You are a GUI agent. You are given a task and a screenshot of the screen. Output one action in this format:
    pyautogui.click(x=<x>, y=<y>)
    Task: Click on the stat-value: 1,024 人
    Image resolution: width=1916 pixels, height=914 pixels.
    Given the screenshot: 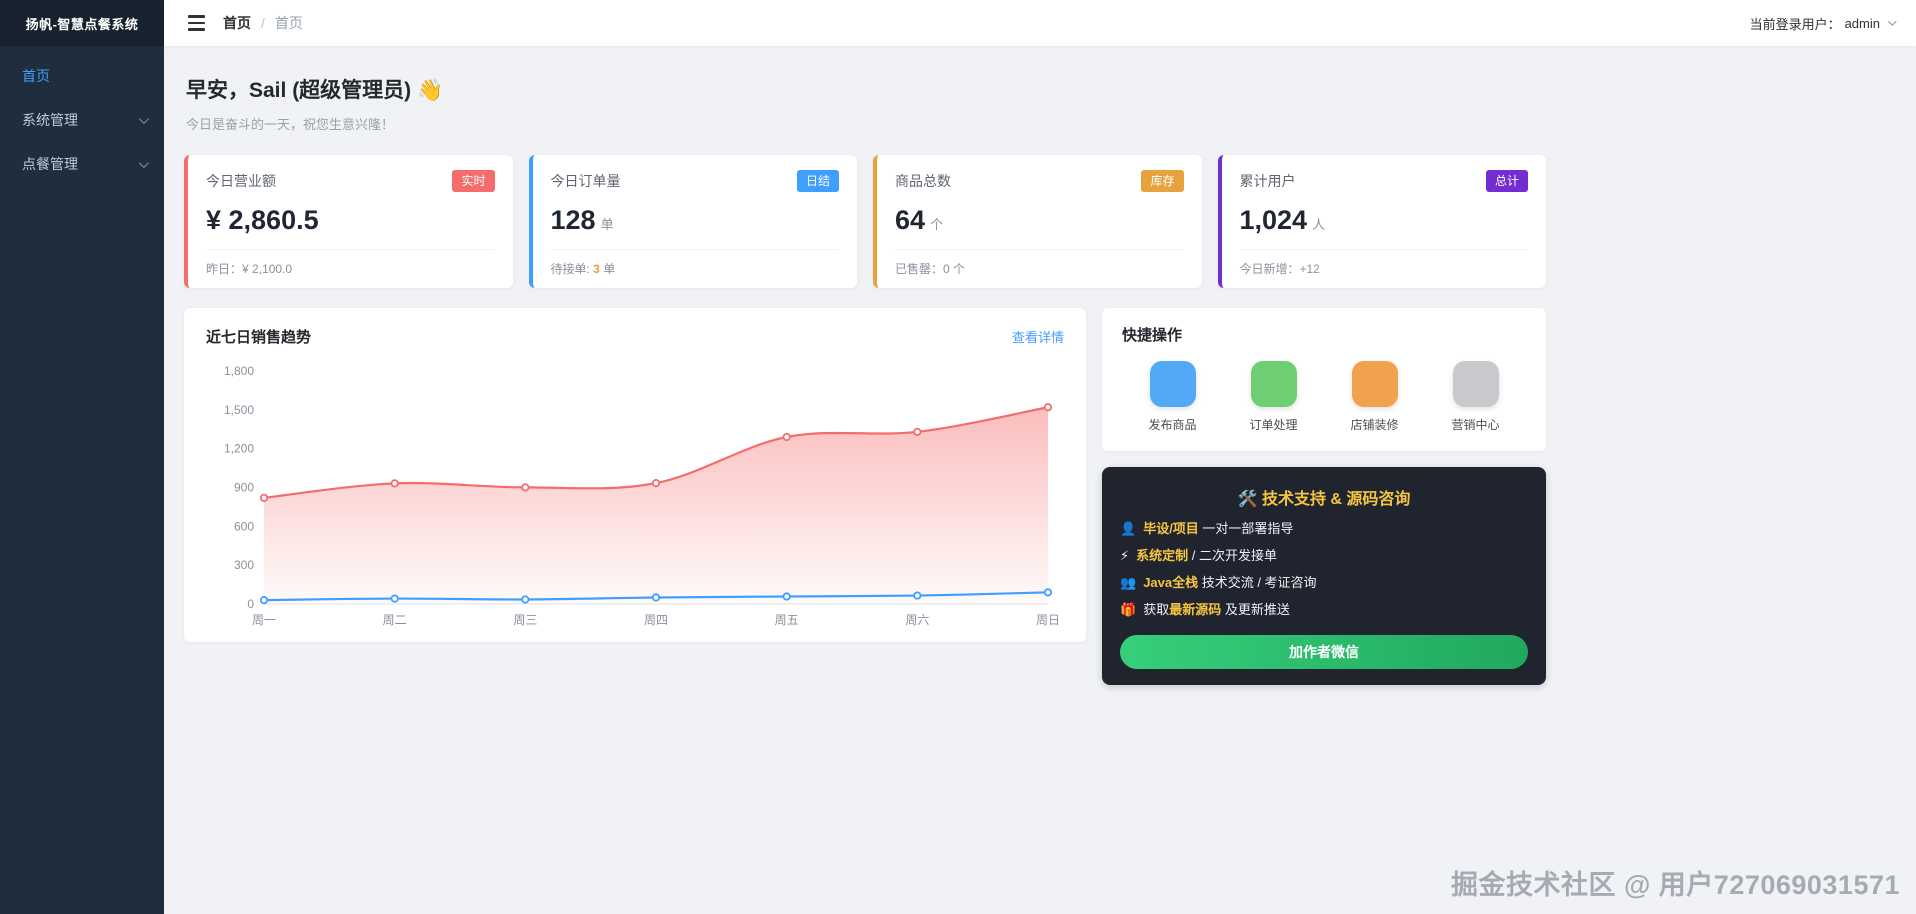 What is the action you would take?
    pyautogui.click(x=1282, y=220)
    